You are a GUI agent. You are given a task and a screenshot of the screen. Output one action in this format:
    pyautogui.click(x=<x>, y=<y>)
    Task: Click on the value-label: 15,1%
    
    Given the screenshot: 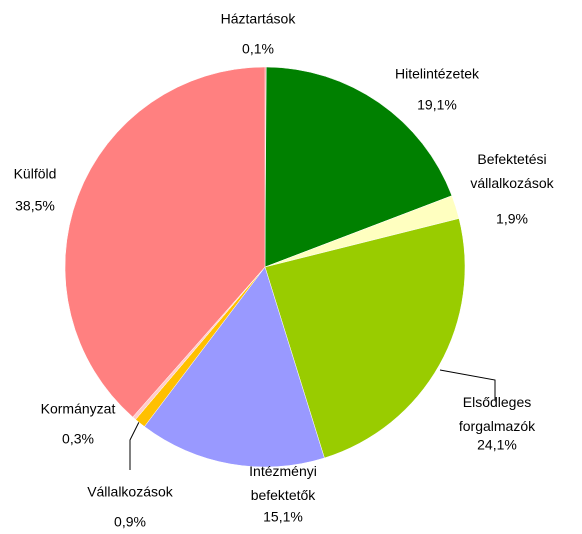 What is the action you would take?
    pyautogui.click(x=283, y=517)
    